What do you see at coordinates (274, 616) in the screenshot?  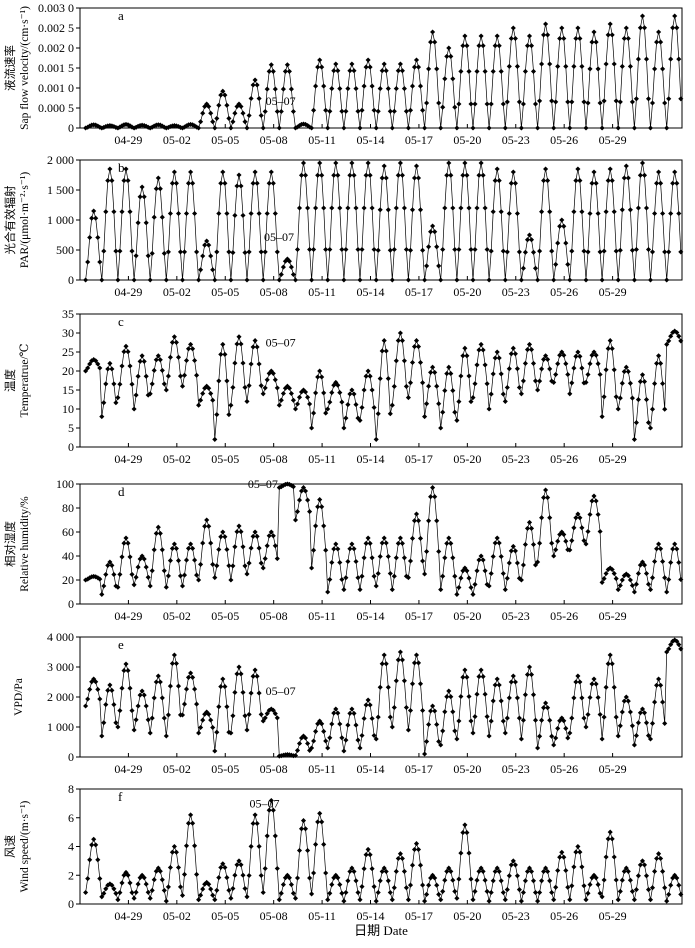 I see `x-tick-label: 05-08` at bounding box center [274, 616].